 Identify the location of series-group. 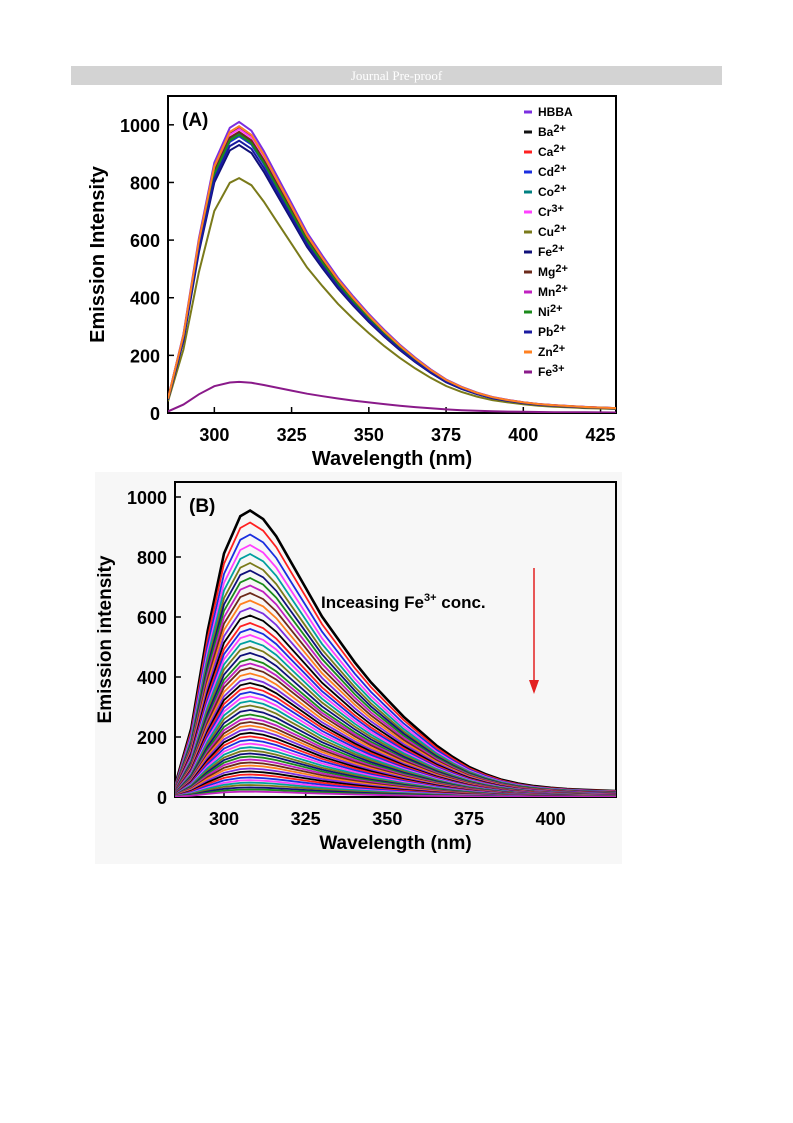
(392, 266).